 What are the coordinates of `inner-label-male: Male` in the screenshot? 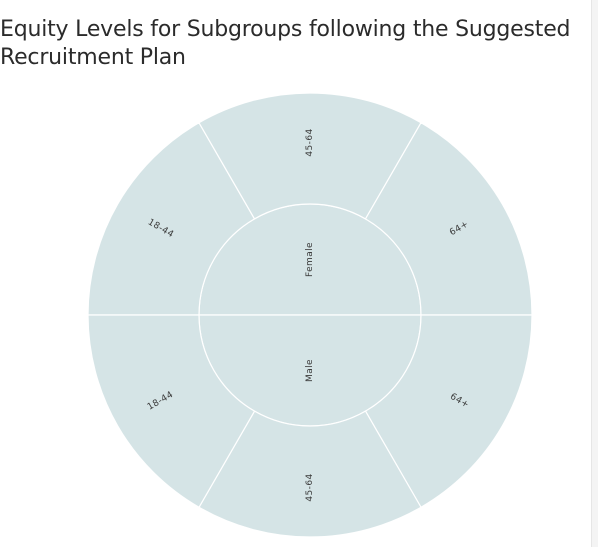 It's located at (310, 370).